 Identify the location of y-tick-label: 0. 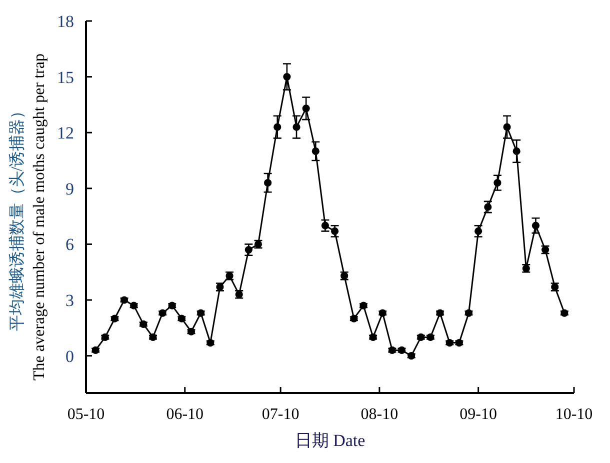
(70, 356).